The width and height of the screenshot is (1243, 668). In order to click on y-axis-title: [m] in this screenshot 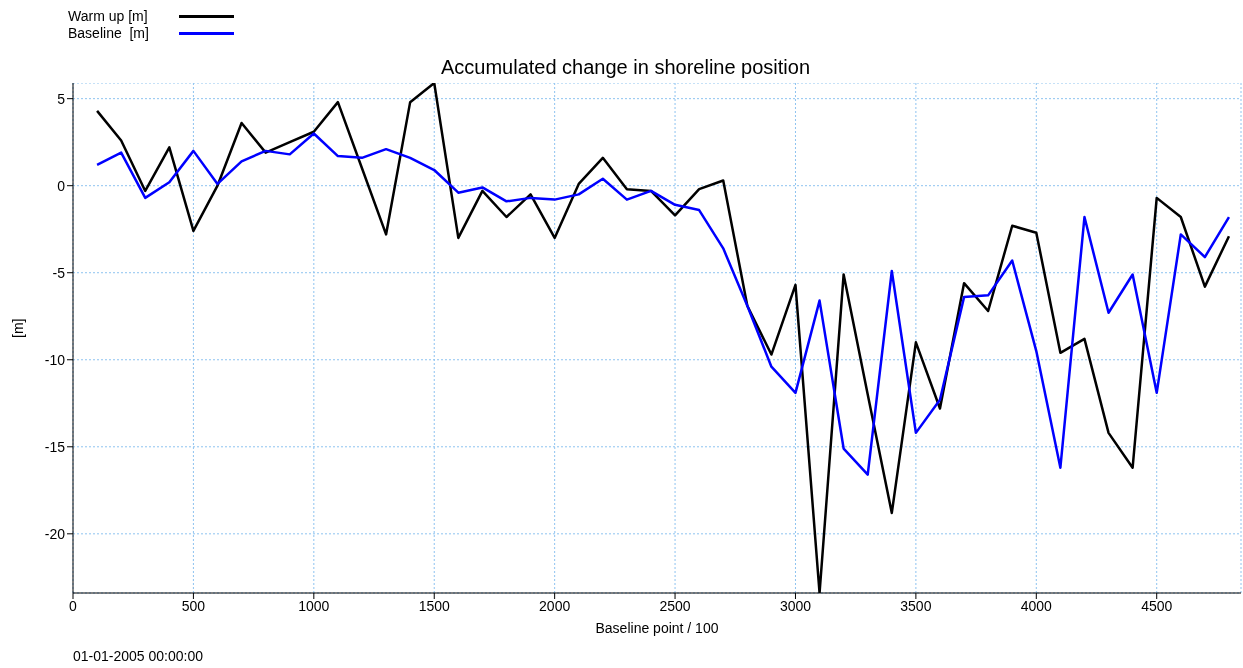, I will do `click(17, 328)`.